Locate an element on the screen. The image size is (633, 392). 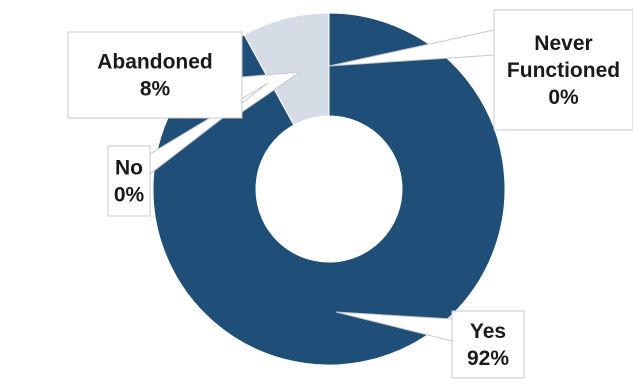
data-label-text-never-functioned-2: 0% is located at coordinates (563, 97).